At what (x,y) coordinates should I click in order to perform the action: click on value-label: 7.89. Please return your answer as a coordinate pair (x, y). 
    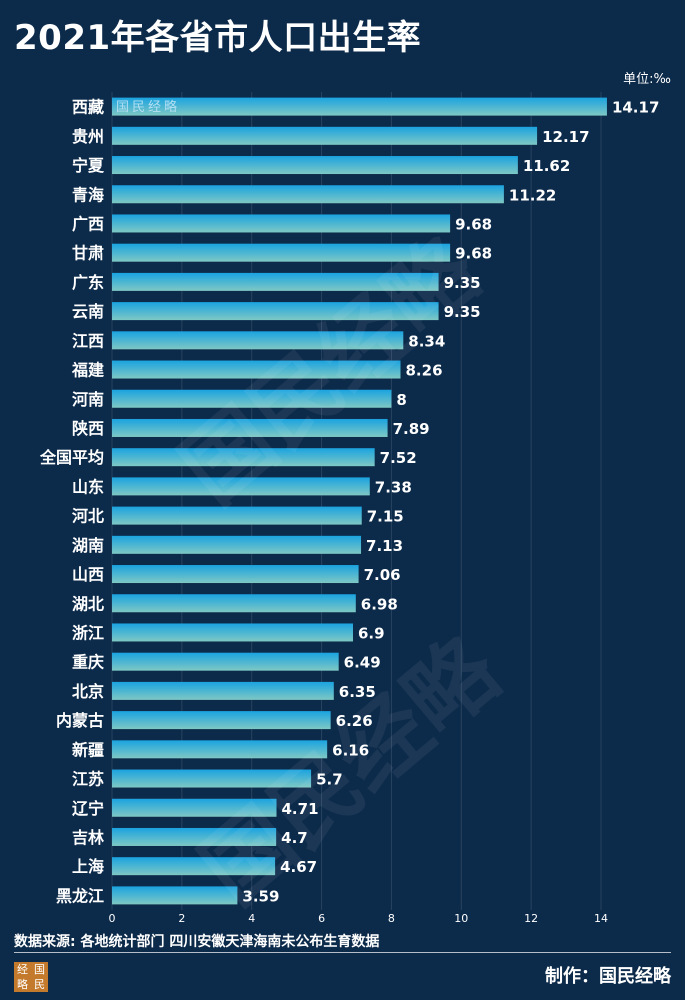
    Looking at the image, I should click on (411, 429).